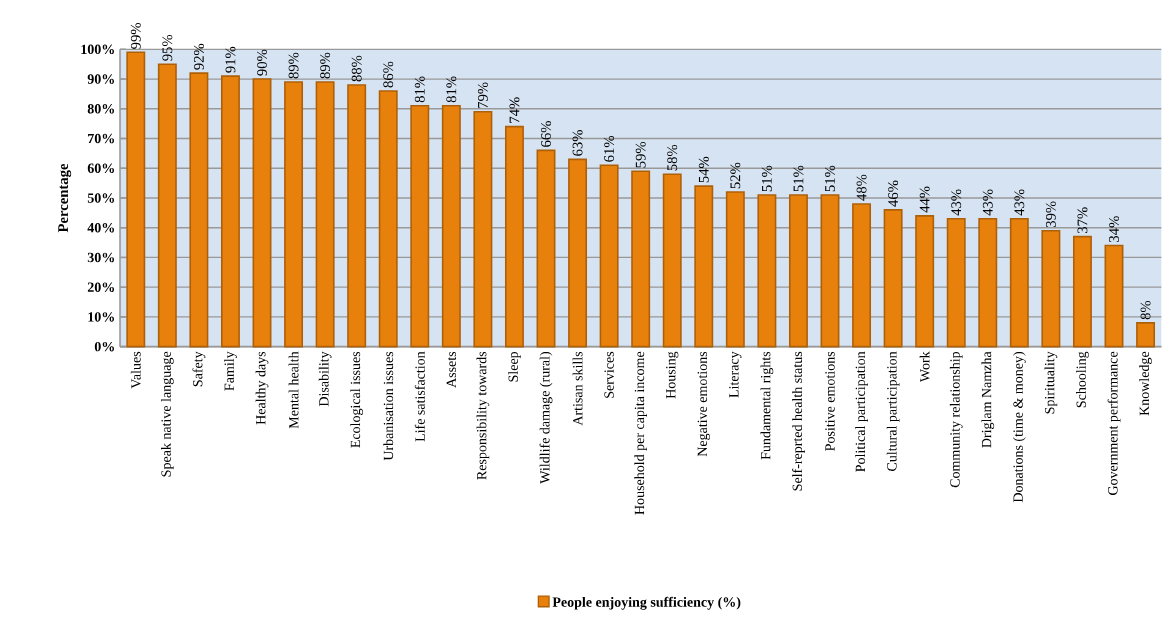  Describe the element at coordinates (482, 95) in the screenshot. I see `data-label: 79%` at that location.